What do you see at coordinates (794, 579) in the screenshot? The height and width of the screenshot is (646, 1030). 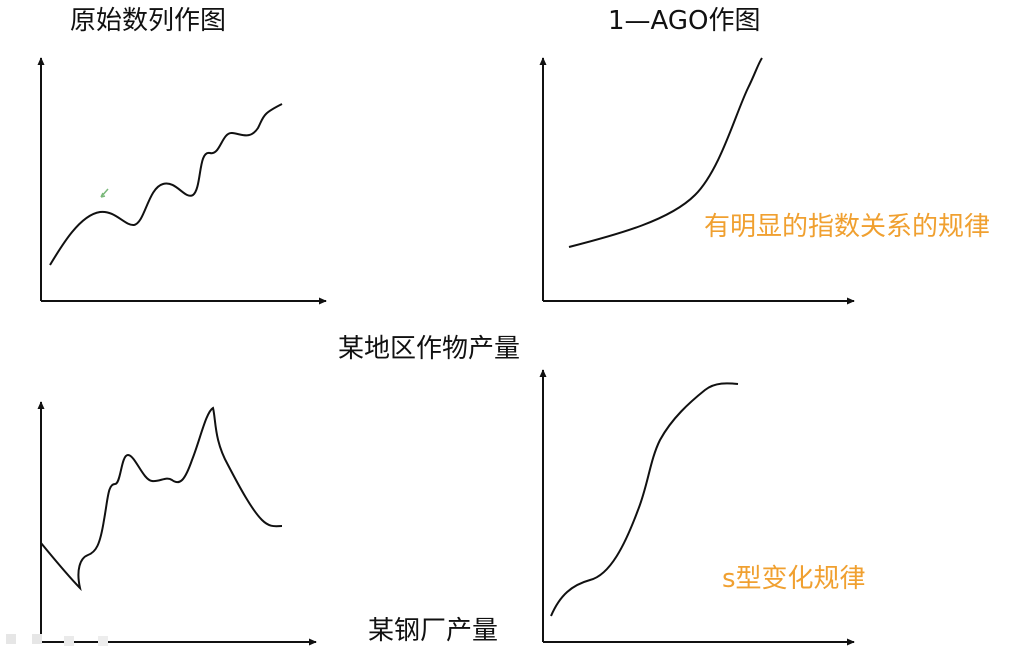 I see `note-s-curve-law: s型变化规律` at bounding box center [794, 579].